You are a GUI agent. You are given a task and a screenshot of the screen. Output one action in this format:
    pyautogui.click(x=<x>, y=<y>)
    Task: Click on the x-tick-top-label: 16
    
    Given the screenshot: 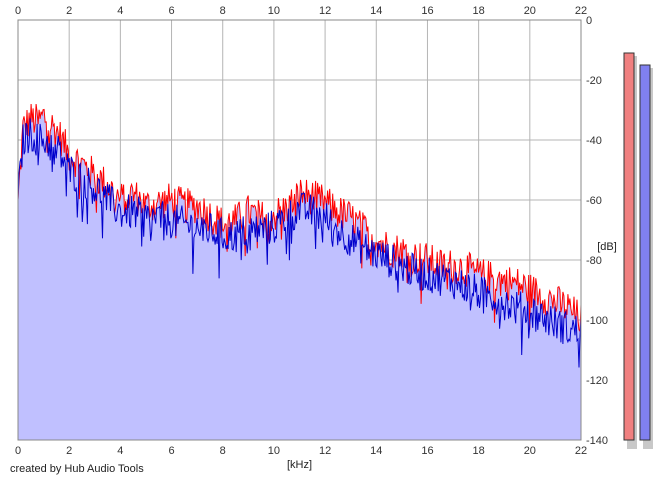 What is the action you would take?
    pyautogui.click(x=427, y=11)
    